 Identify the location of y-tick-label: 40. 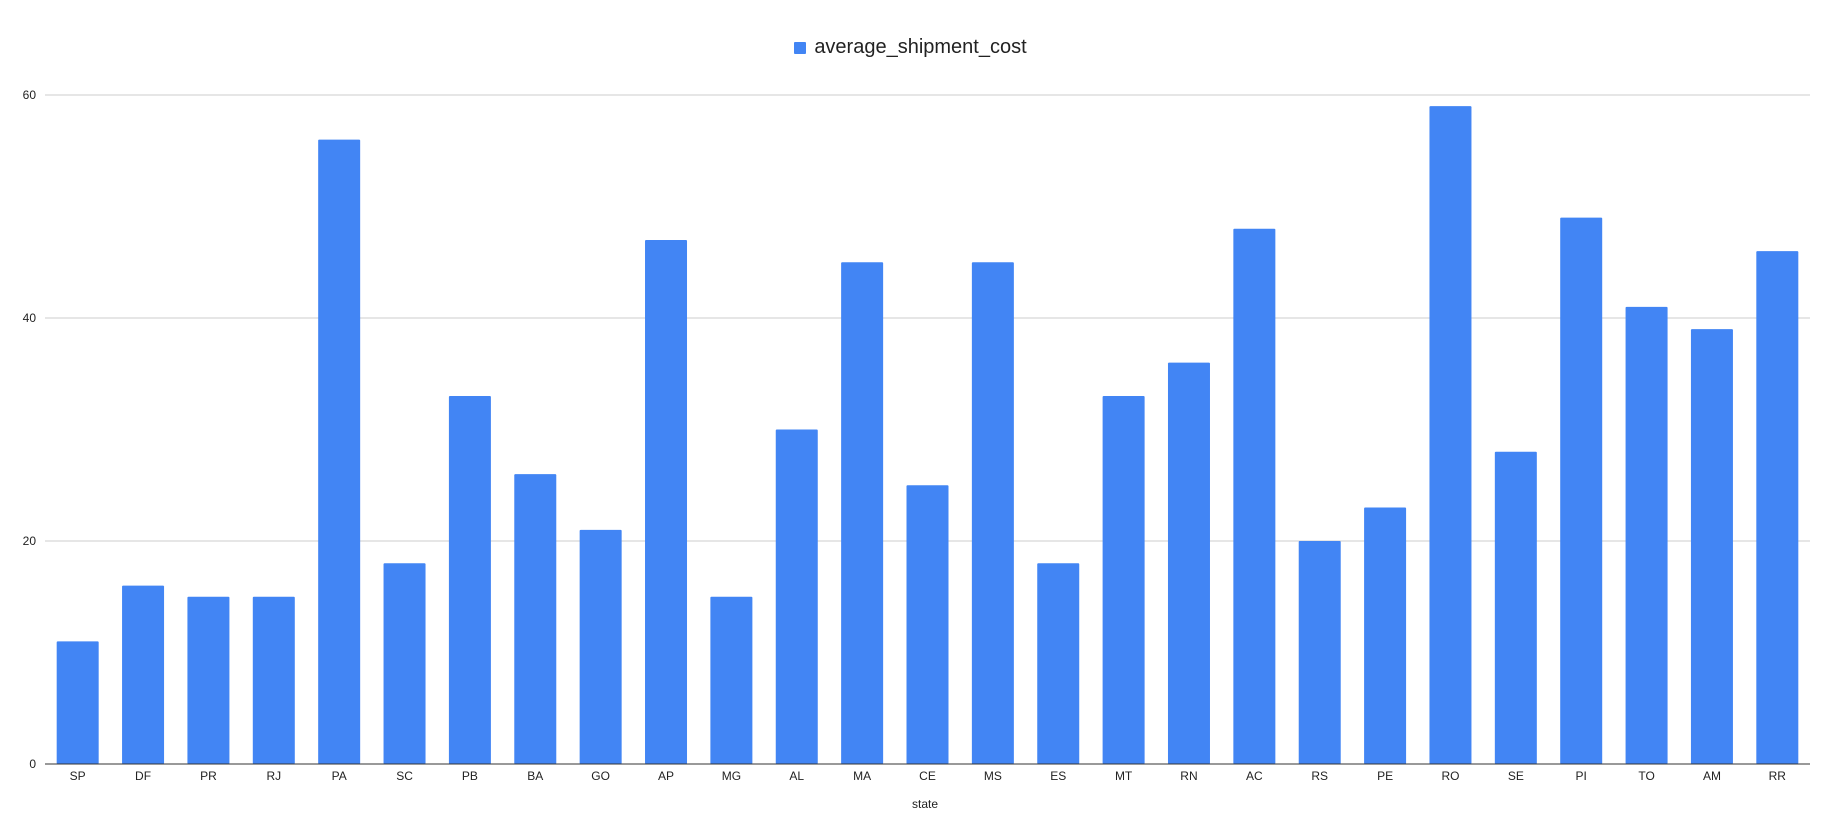
(30, 318).